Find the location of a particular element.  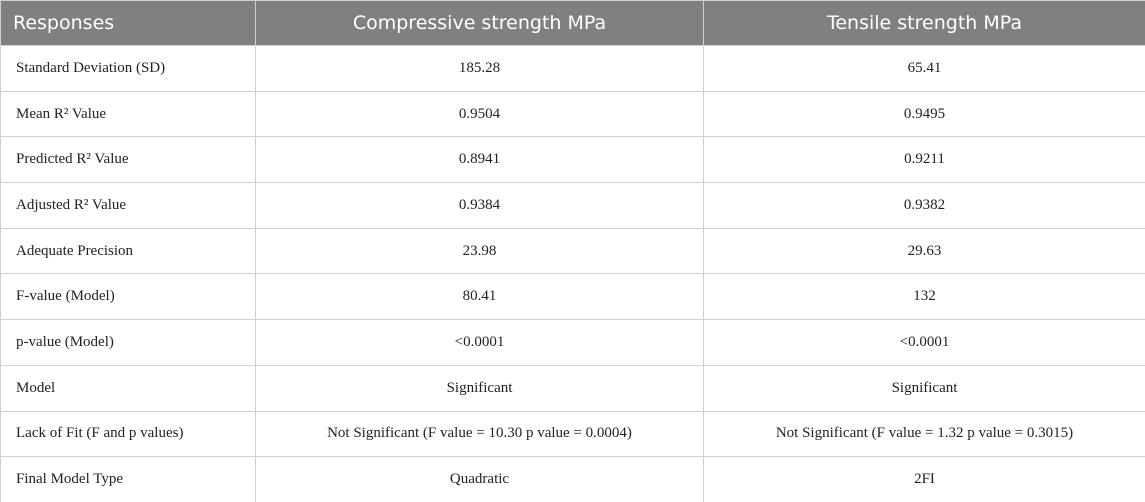

value-cell: 23.98 is located at coordinates (479, 251).